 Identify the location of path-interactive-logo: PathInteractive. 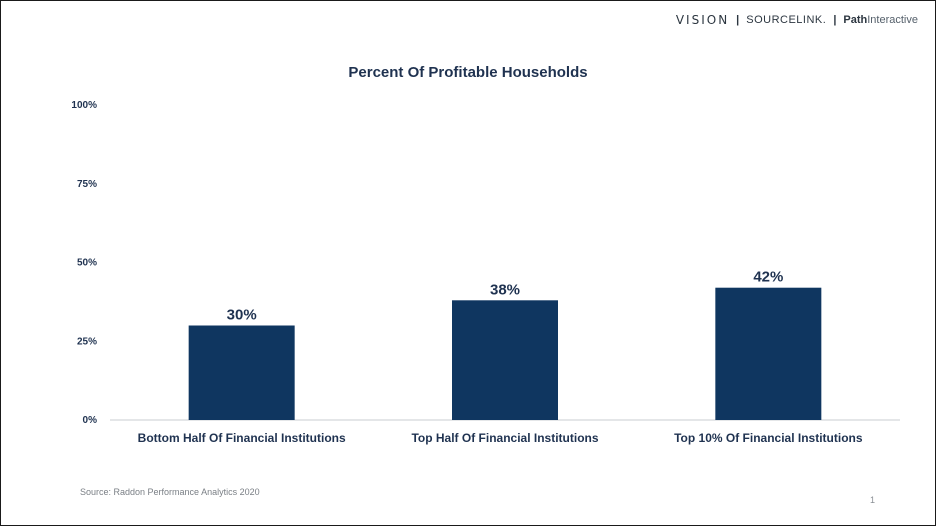
(880, 20).